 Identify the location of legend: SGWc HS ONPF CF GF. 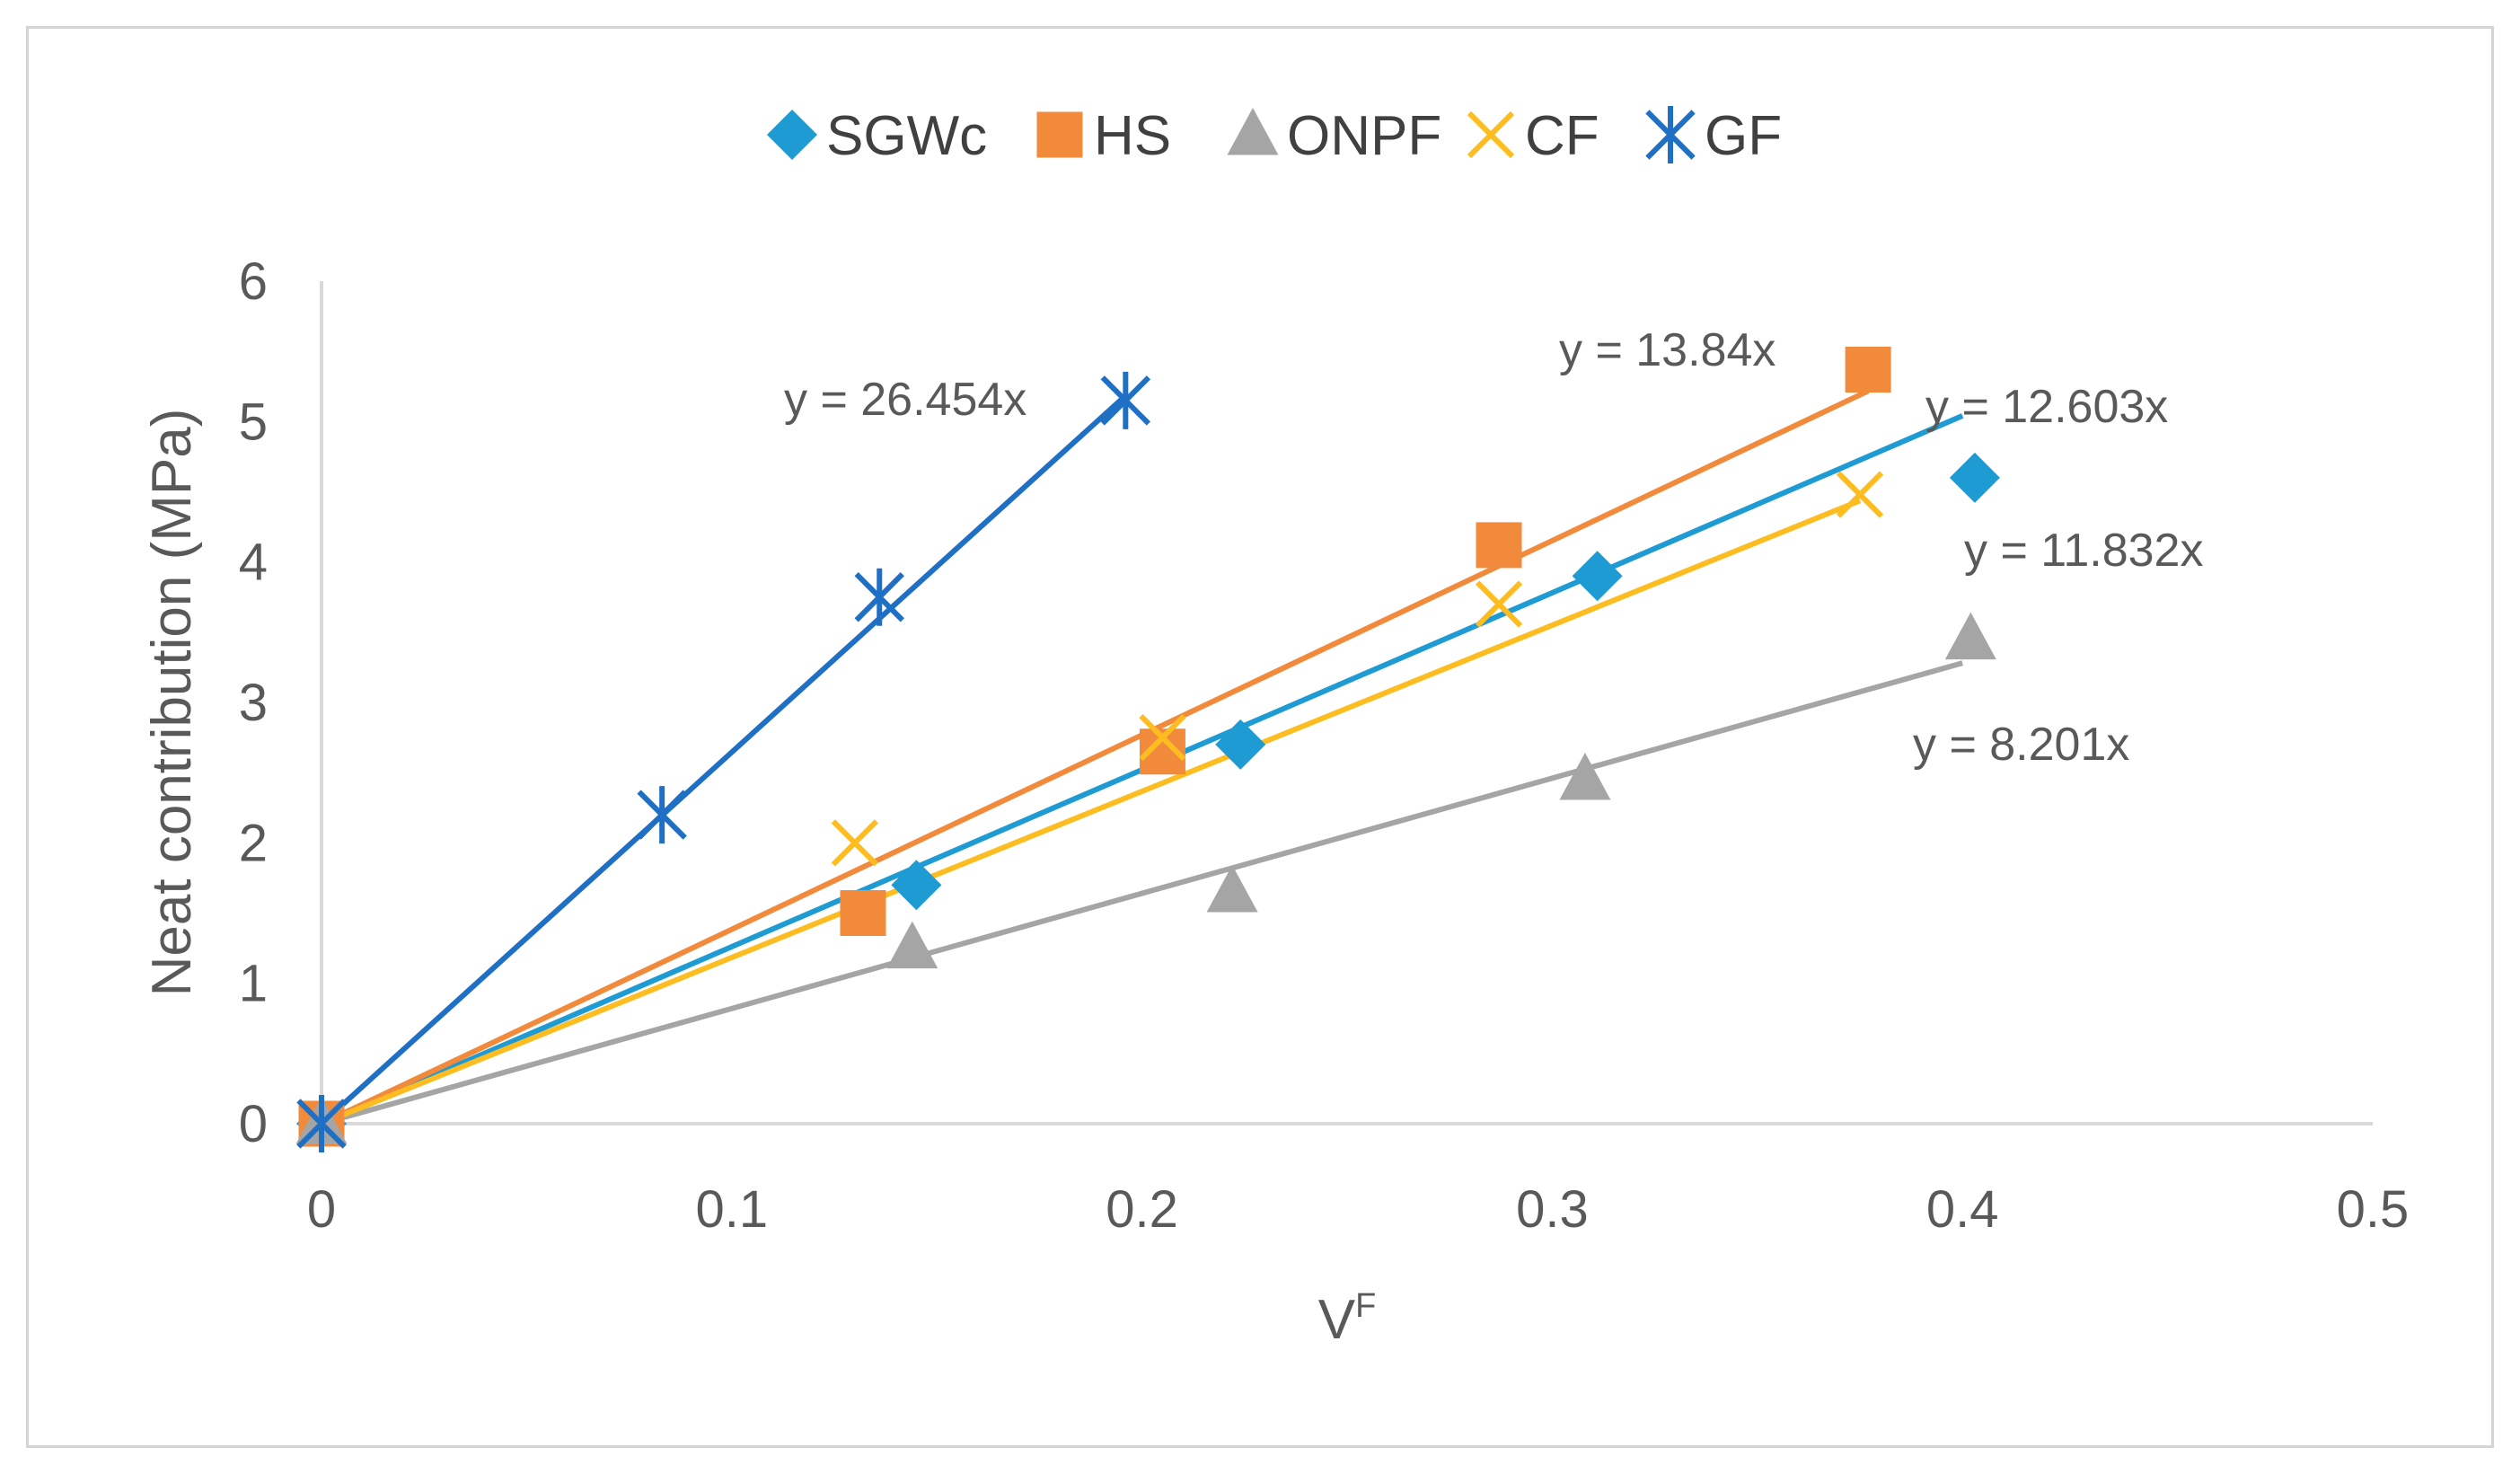
(1274, 136).